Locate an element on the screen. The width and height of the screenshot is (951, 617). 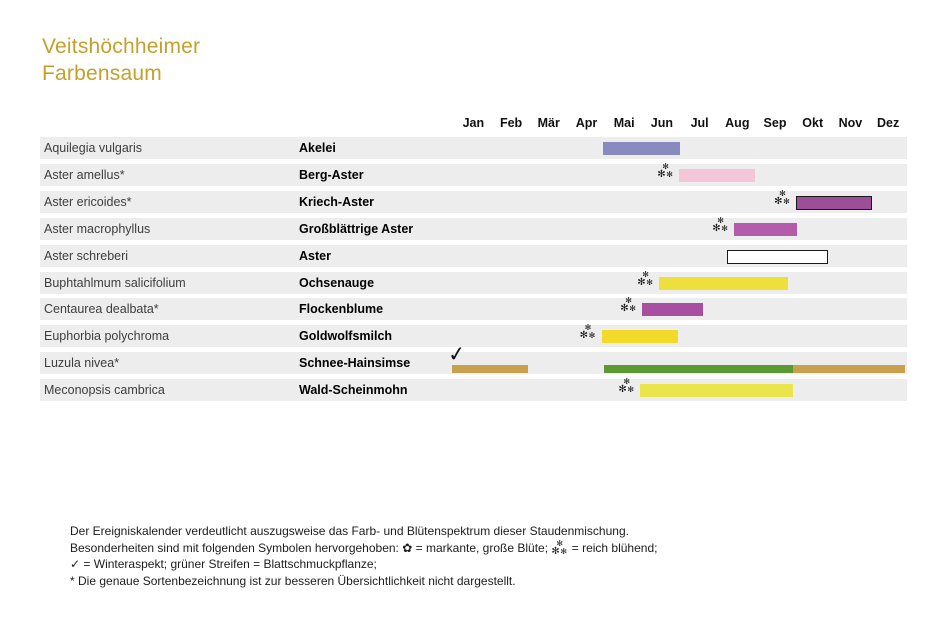
month-label: Jul is located at coordinates (699, 123).